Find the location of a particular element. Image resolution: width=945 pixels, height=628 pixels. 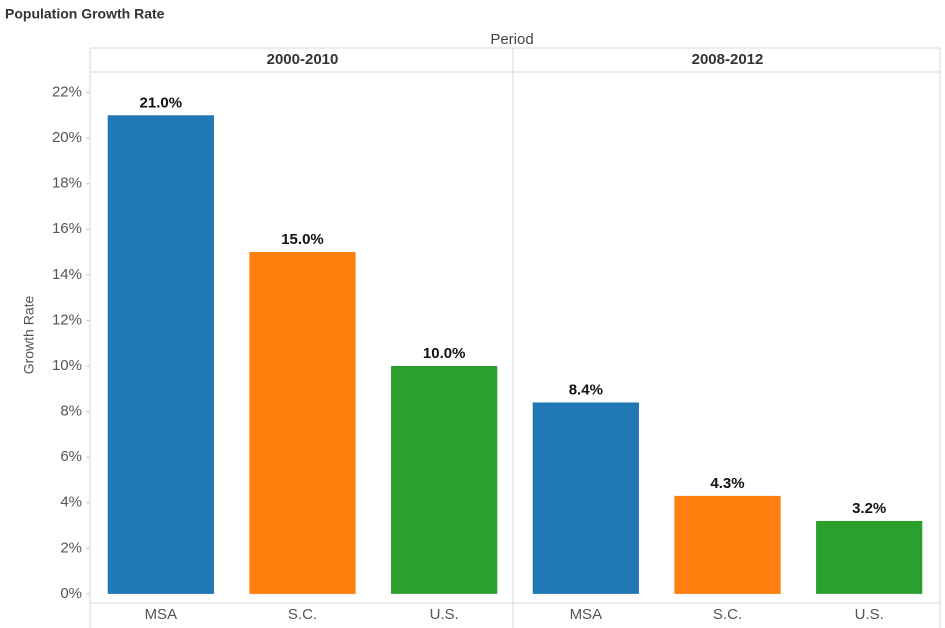

y-tick-label: 4% is located at coordinates (71, 502).